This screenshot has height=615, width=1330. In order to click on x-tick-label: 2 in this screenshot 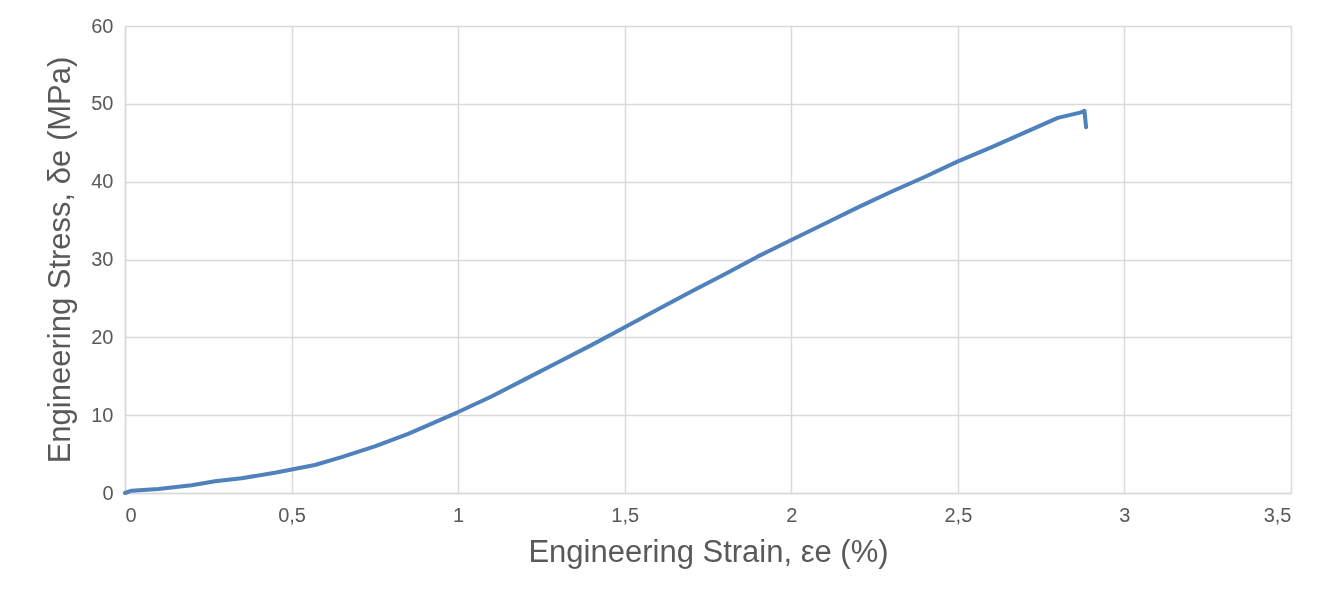, I will do `click(792, 514)`.